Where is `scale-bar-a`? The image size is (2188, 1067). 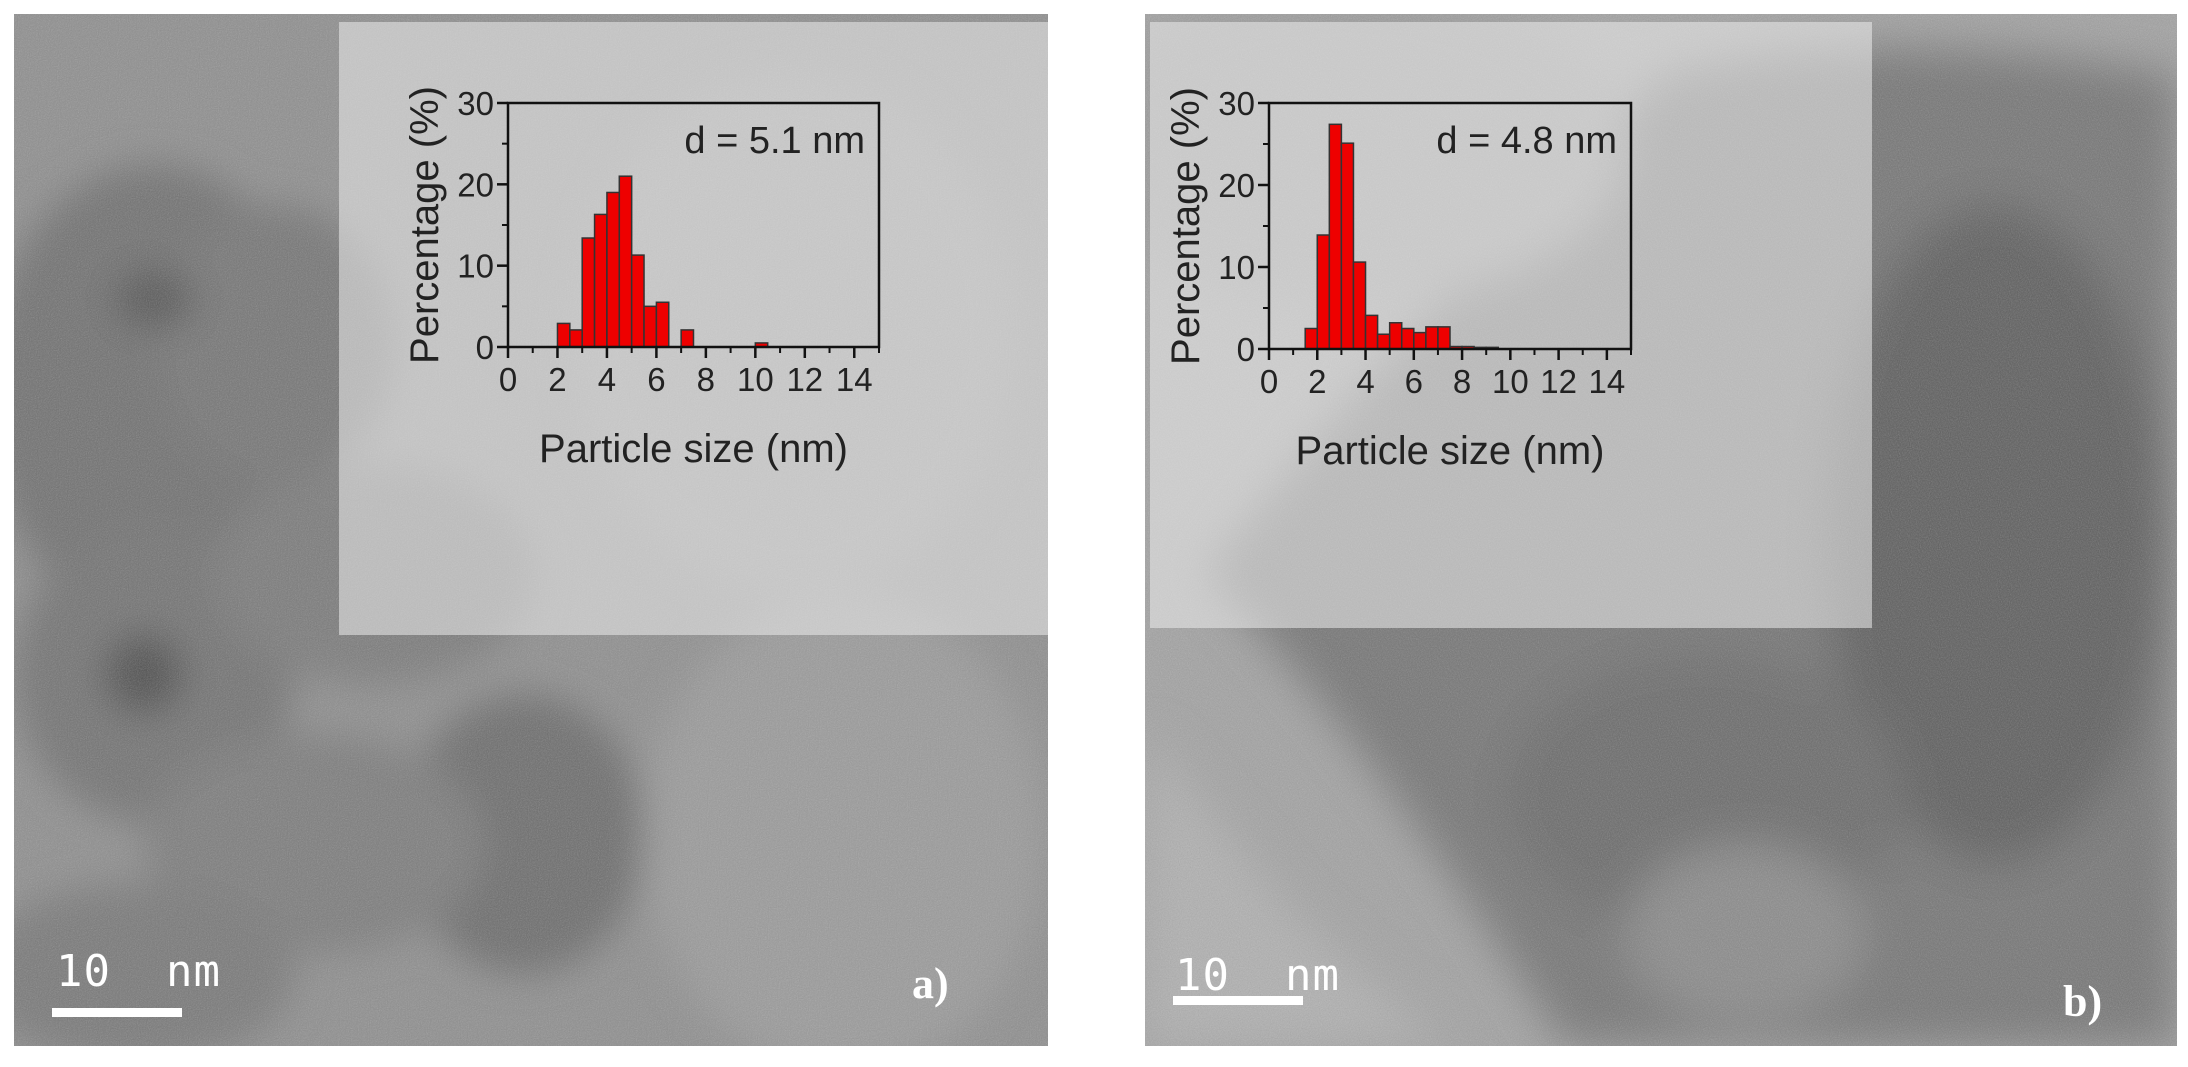 scale-bar-a is located at coordinates (117, 1012).